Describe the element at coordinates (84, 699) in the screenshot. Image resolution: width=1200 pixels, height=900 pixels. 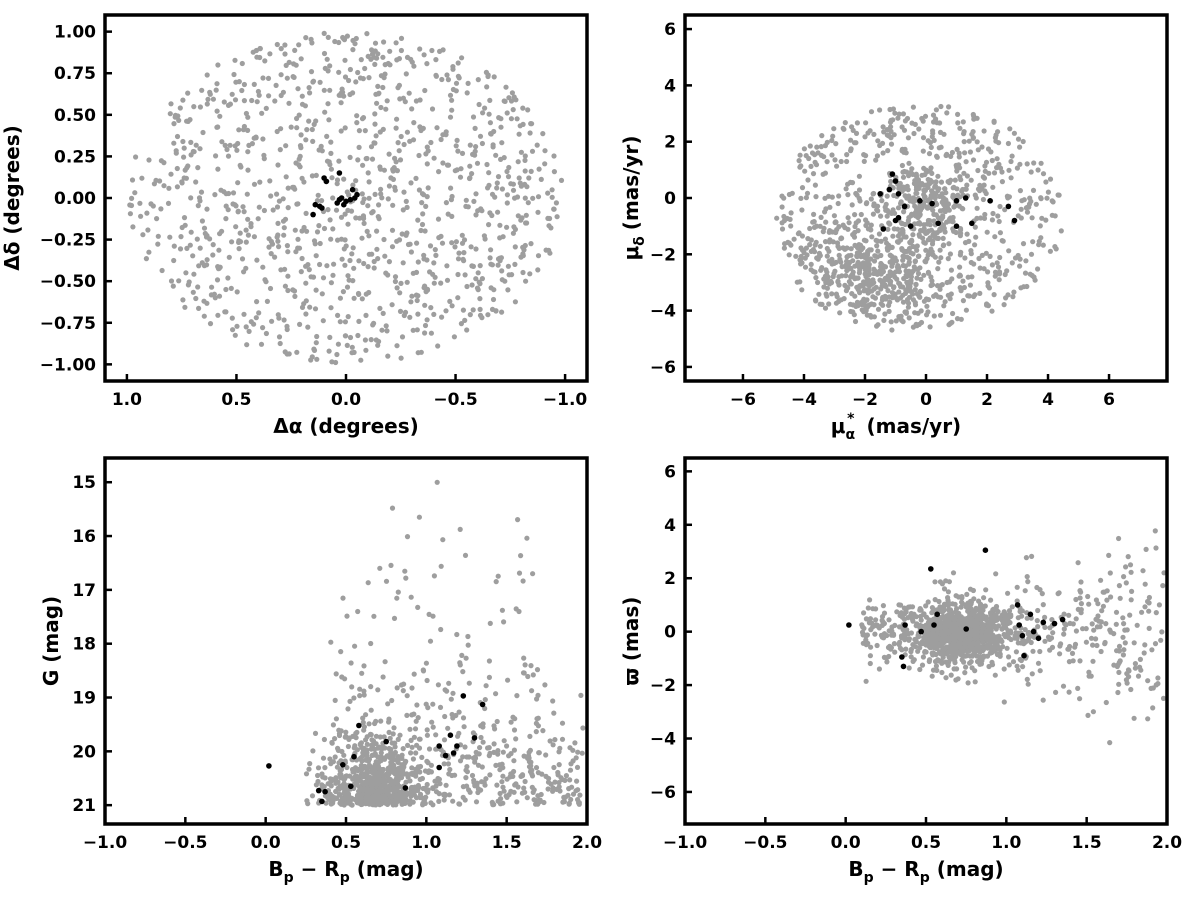
I see `y-tick-label: 19` at that location.